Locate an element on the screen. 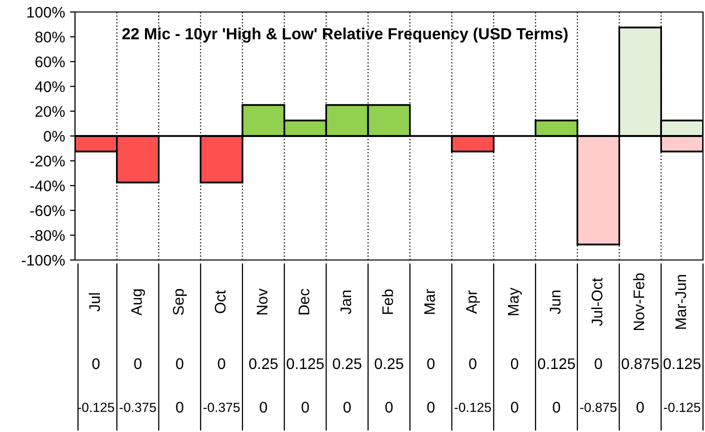 The height and width of the screenshot is (432, 705). x-tick-label: Apr is located at coordinates (473, 302).